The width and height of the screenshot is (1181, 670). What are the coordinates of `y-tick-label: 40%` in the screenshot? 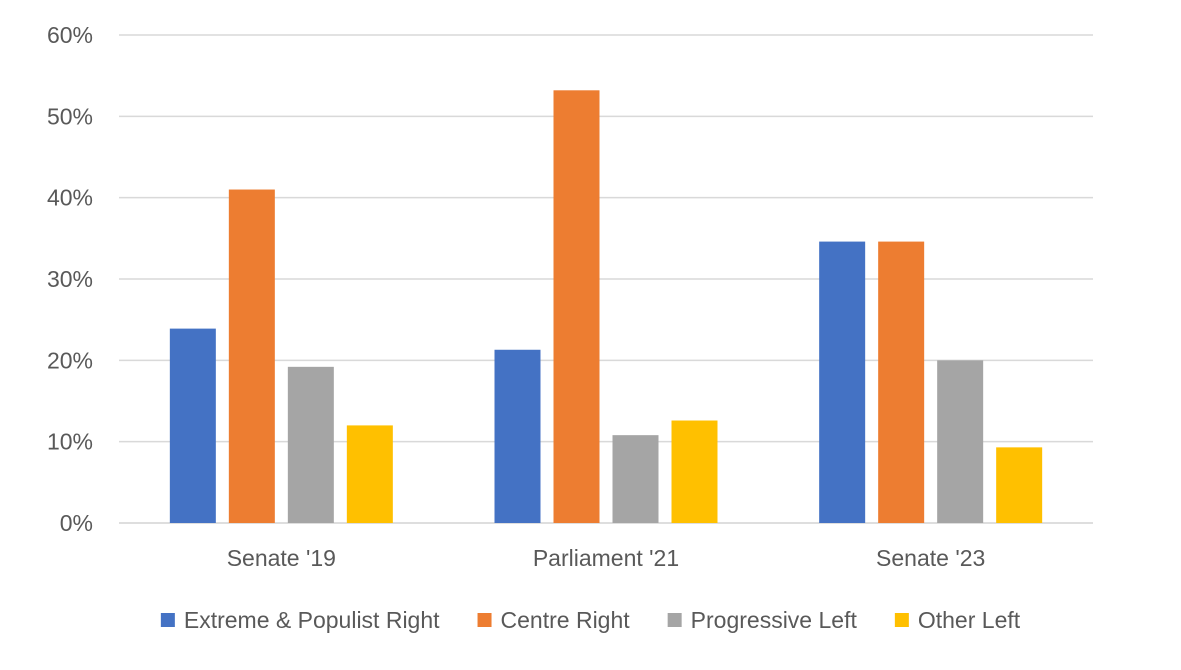 It's located at (70, 198).